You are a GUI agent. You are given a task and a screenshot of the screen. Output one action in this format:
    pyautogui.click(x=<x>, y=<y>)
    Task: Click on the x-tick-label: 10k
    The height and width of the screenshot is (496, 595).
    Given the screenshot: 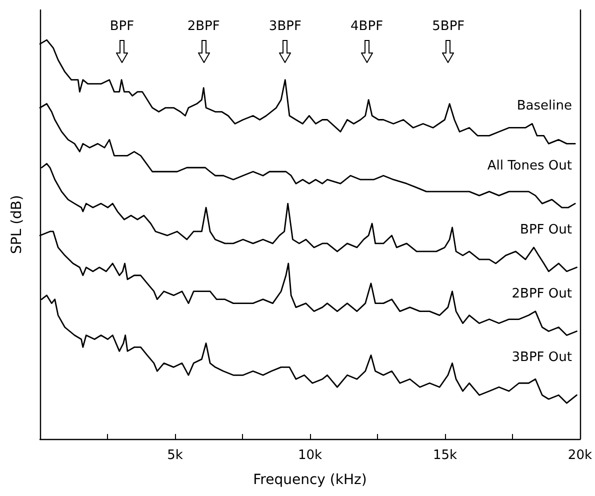 What is the action you would take?
    pyautogui.click(x=310, y=455)
    